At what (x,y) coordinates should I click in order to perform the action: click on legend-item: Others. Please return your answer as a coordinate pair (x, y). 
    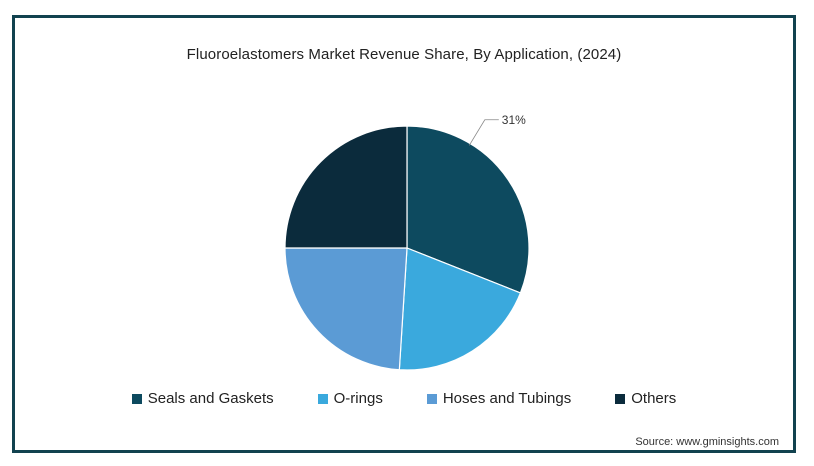
    Looking at the image, I should click on (645, 398).